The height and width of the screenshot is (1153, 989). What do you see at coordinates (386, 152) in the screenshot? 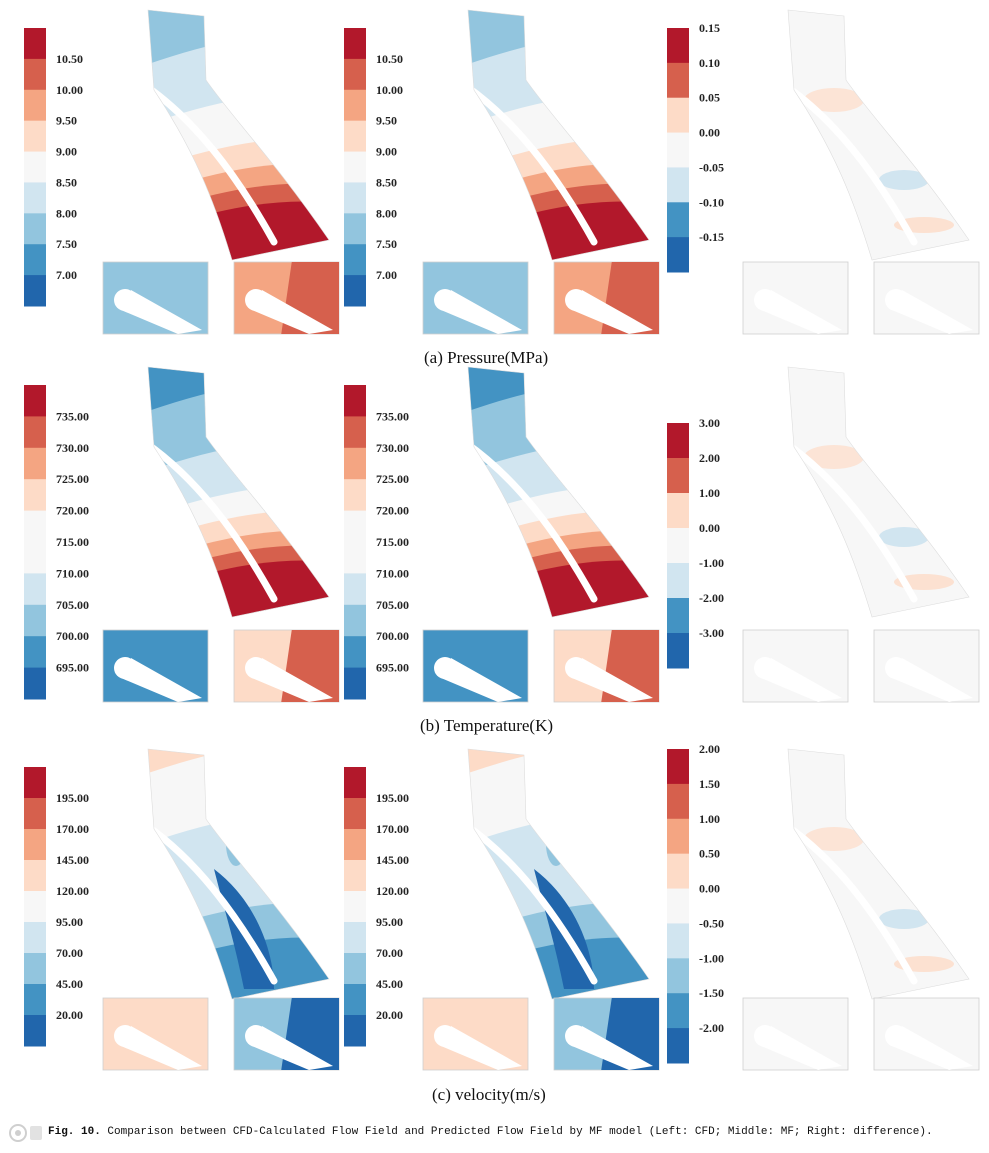
I see `row0-mf-tick-label: 9.00` at bounding box center [386, 152].